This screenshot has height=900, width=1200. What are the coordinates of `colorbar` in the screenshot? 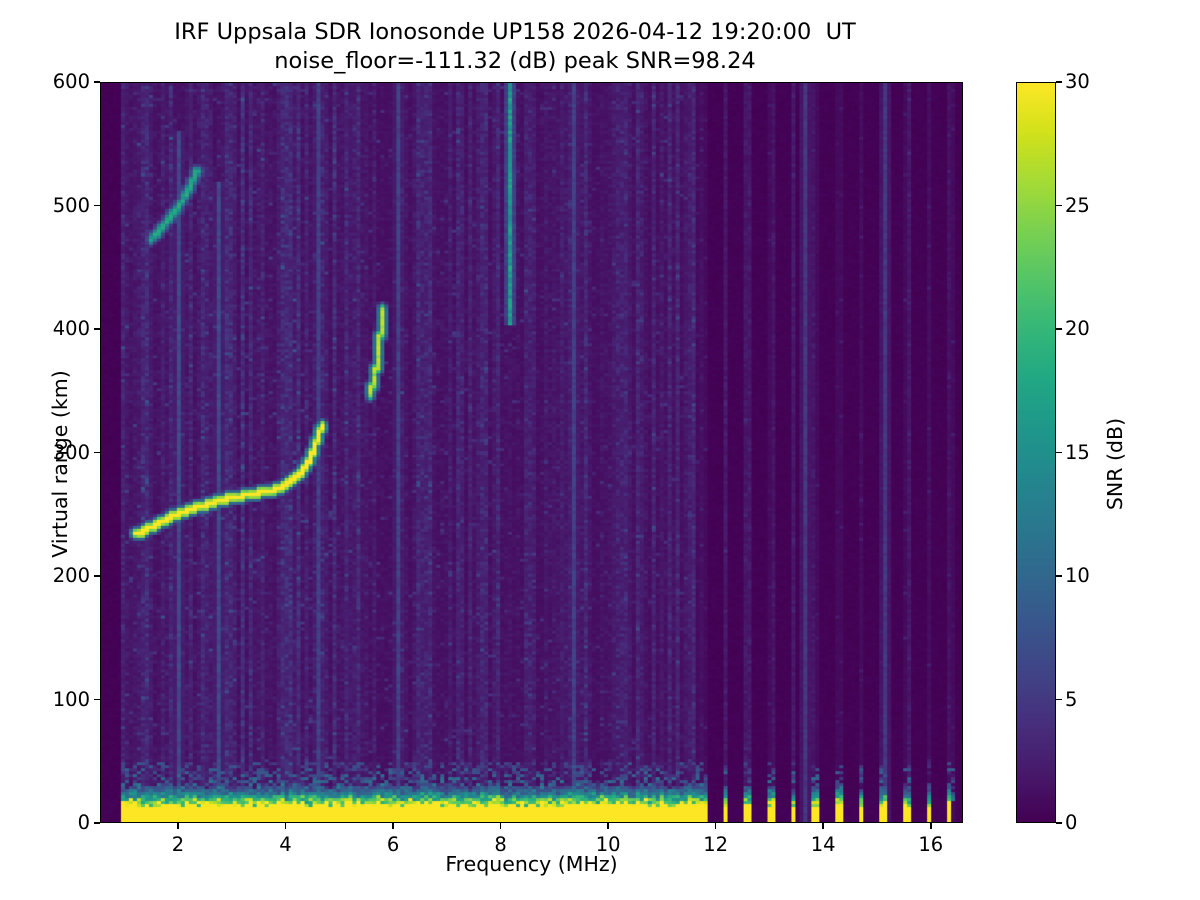 It's located at (1036, 452).